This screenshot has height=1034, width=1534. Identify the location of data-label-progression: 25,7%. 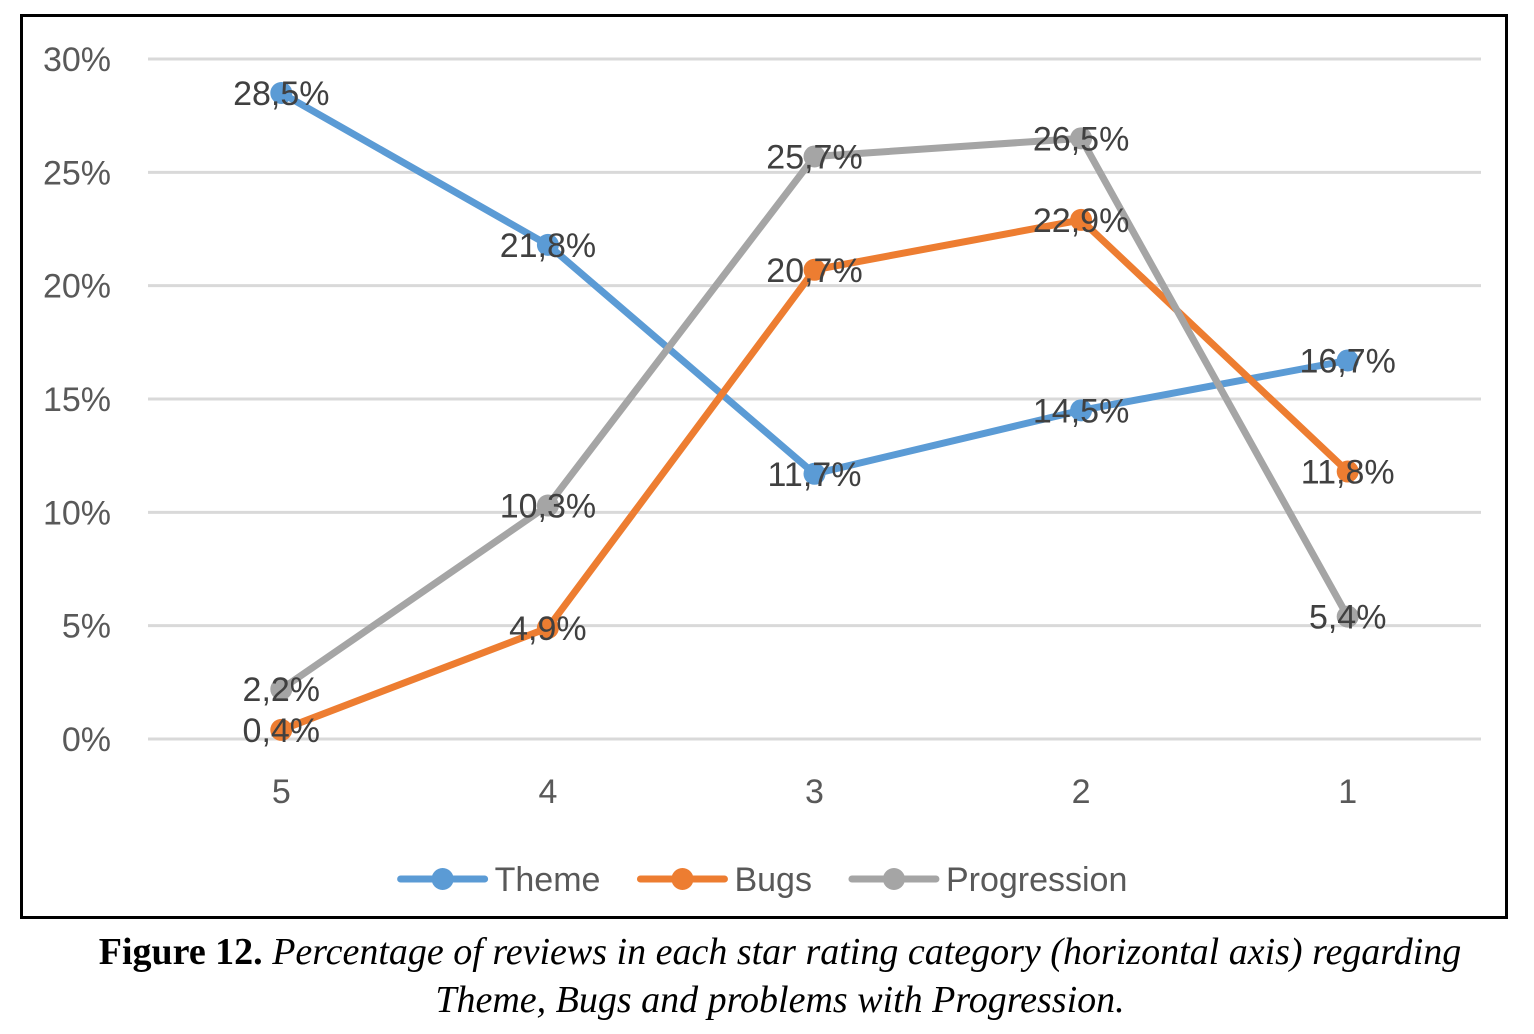
(814, 157).